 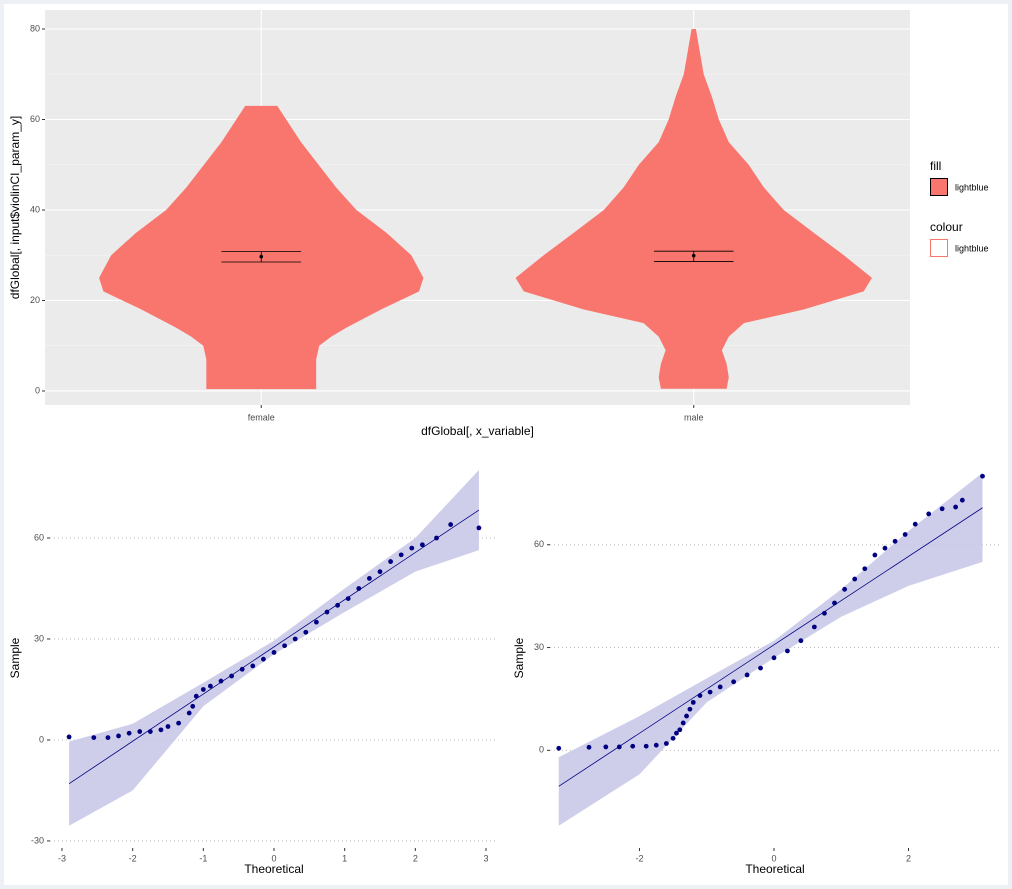 I want to click on x-tick-label: male, so click(x=694, y=417).